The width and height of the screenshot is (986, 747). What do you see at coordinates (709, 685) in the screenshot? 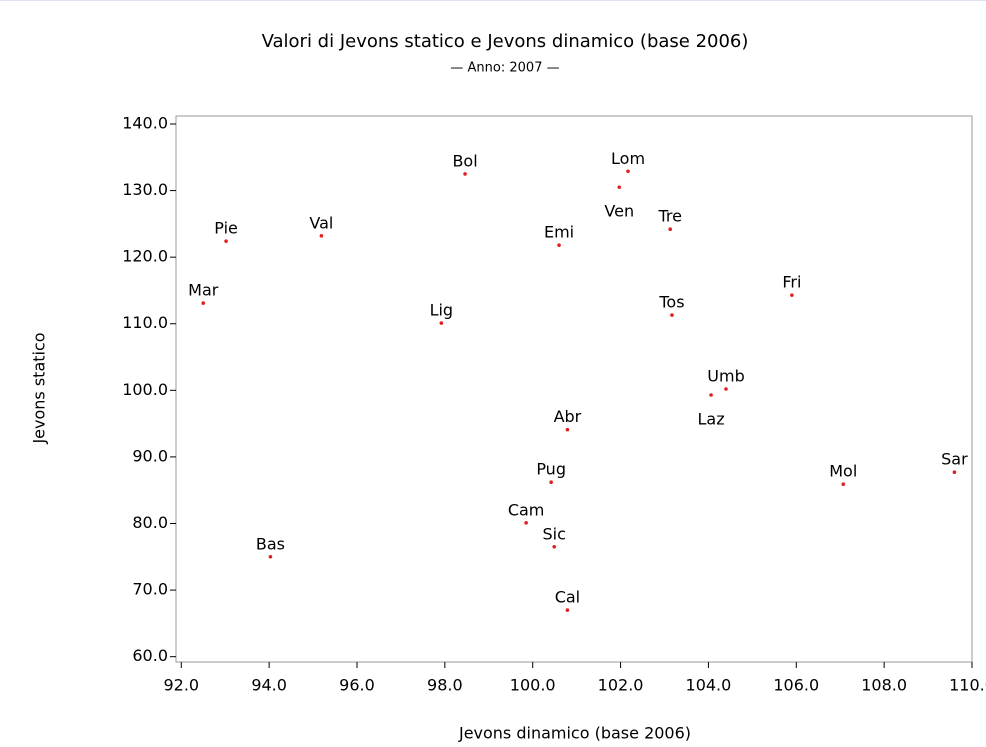
I see `x-tick-label: 104.0` at bounding box center [709, 685].